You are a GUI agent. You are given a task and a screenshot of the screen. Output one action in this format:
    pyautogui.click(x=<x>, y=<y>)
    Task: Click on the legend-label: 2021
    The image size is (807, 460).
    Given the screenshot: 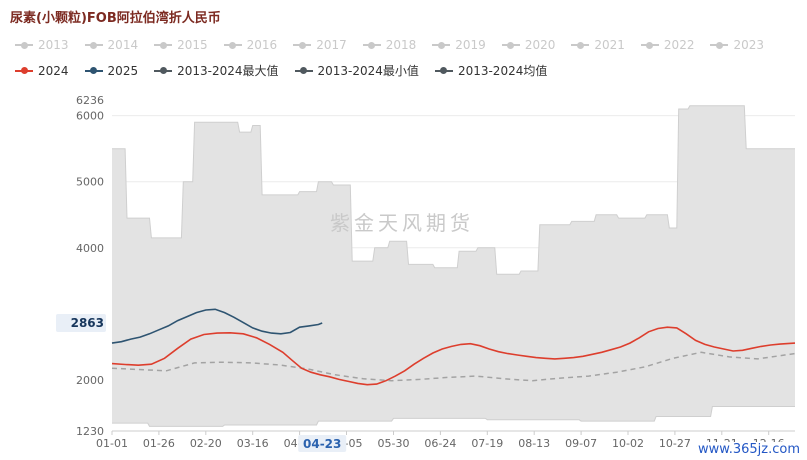 What is the action you would take?
    pyautogui.click(x=609, y=45)
    